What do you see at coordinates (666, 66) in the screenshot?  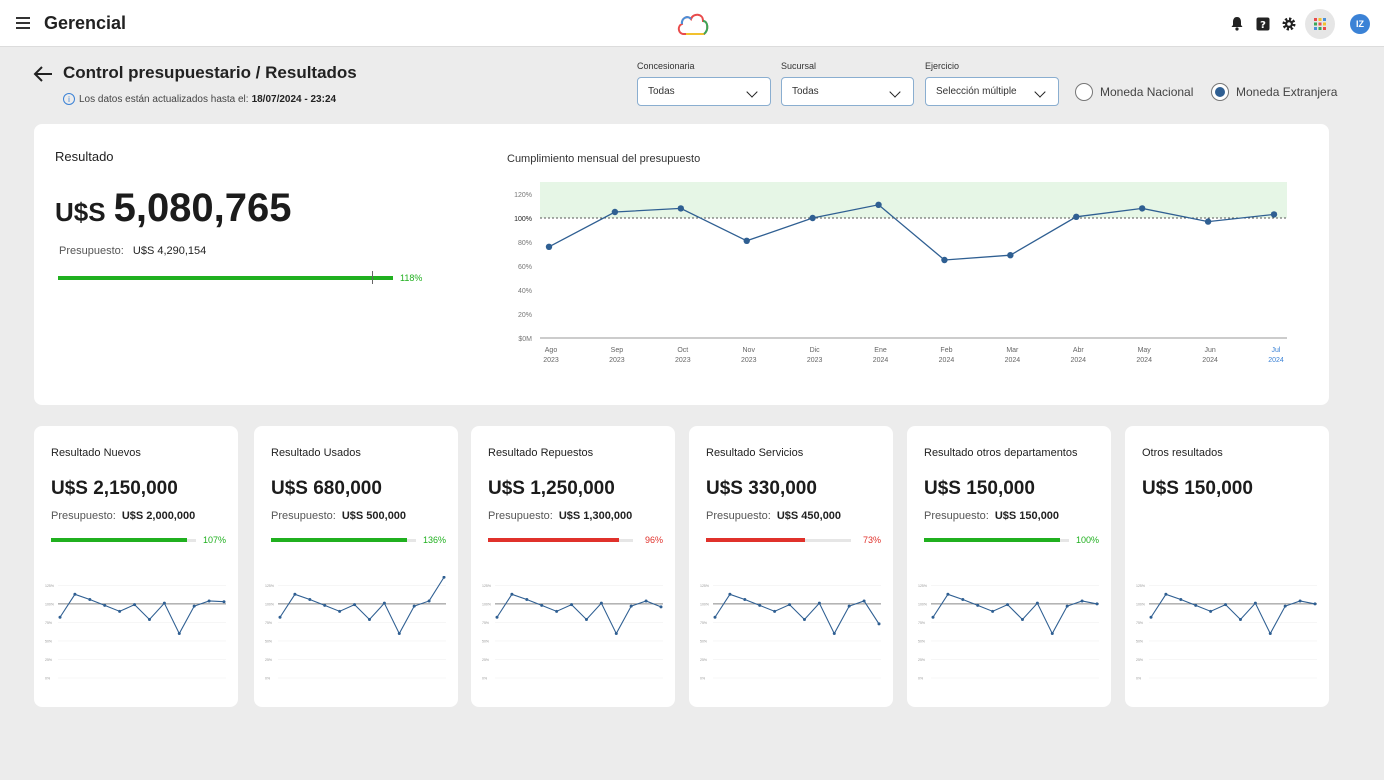 I see `concesionaria-label: Concesionaria` at bounding box center [666, 66].